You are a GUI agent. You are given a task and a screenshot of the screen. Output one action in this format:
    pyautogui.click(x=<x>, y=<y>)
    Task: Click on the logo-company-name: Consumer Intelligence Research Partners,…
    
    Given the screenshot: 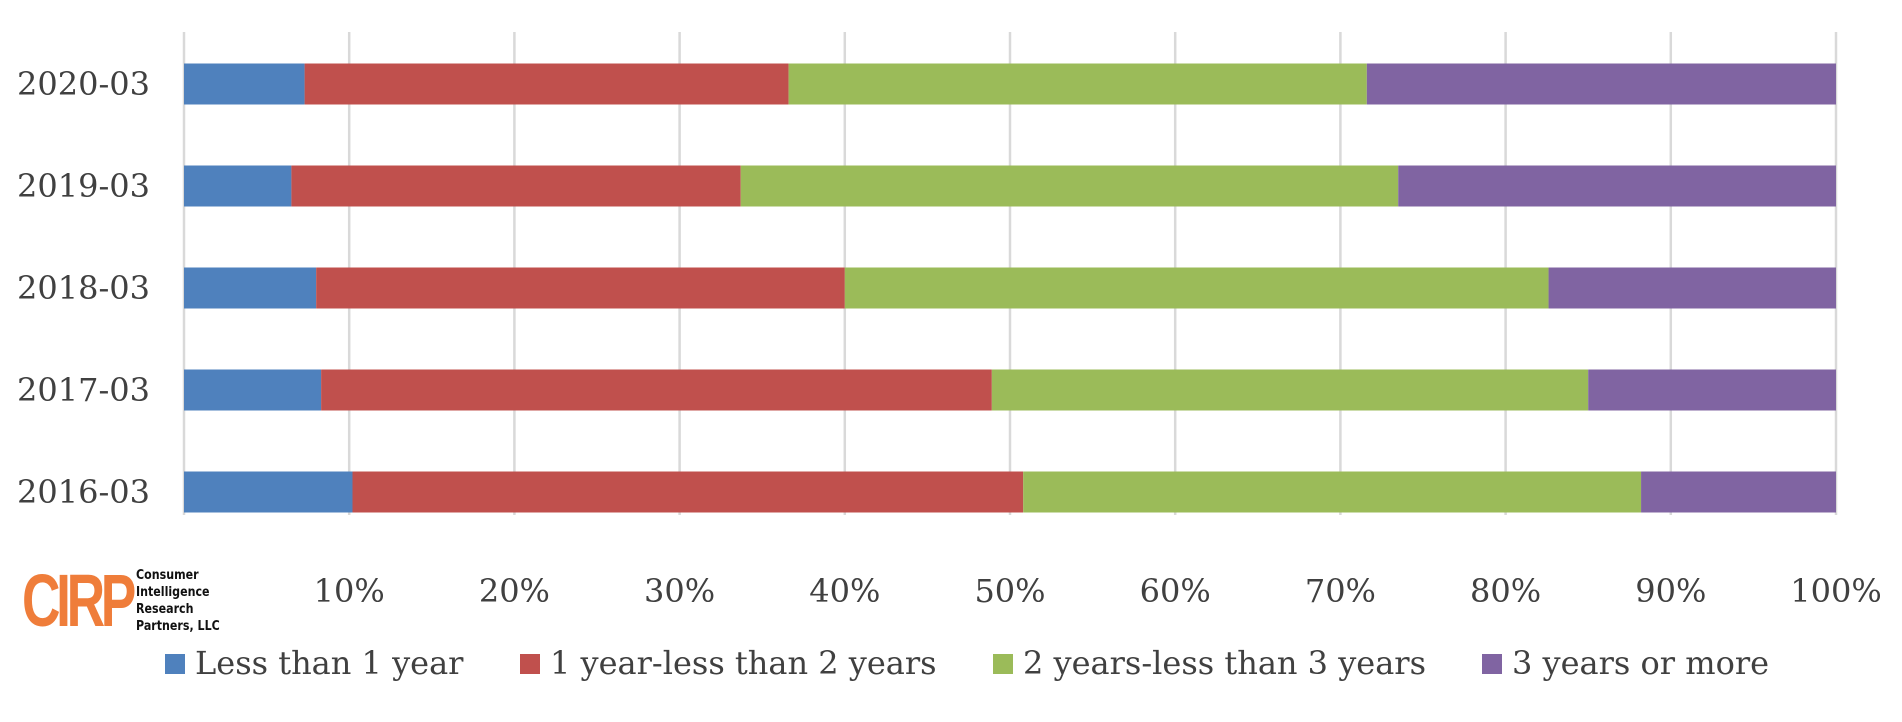 What is the action you would take?
    pyautogui.click(x=178, y=600)
    